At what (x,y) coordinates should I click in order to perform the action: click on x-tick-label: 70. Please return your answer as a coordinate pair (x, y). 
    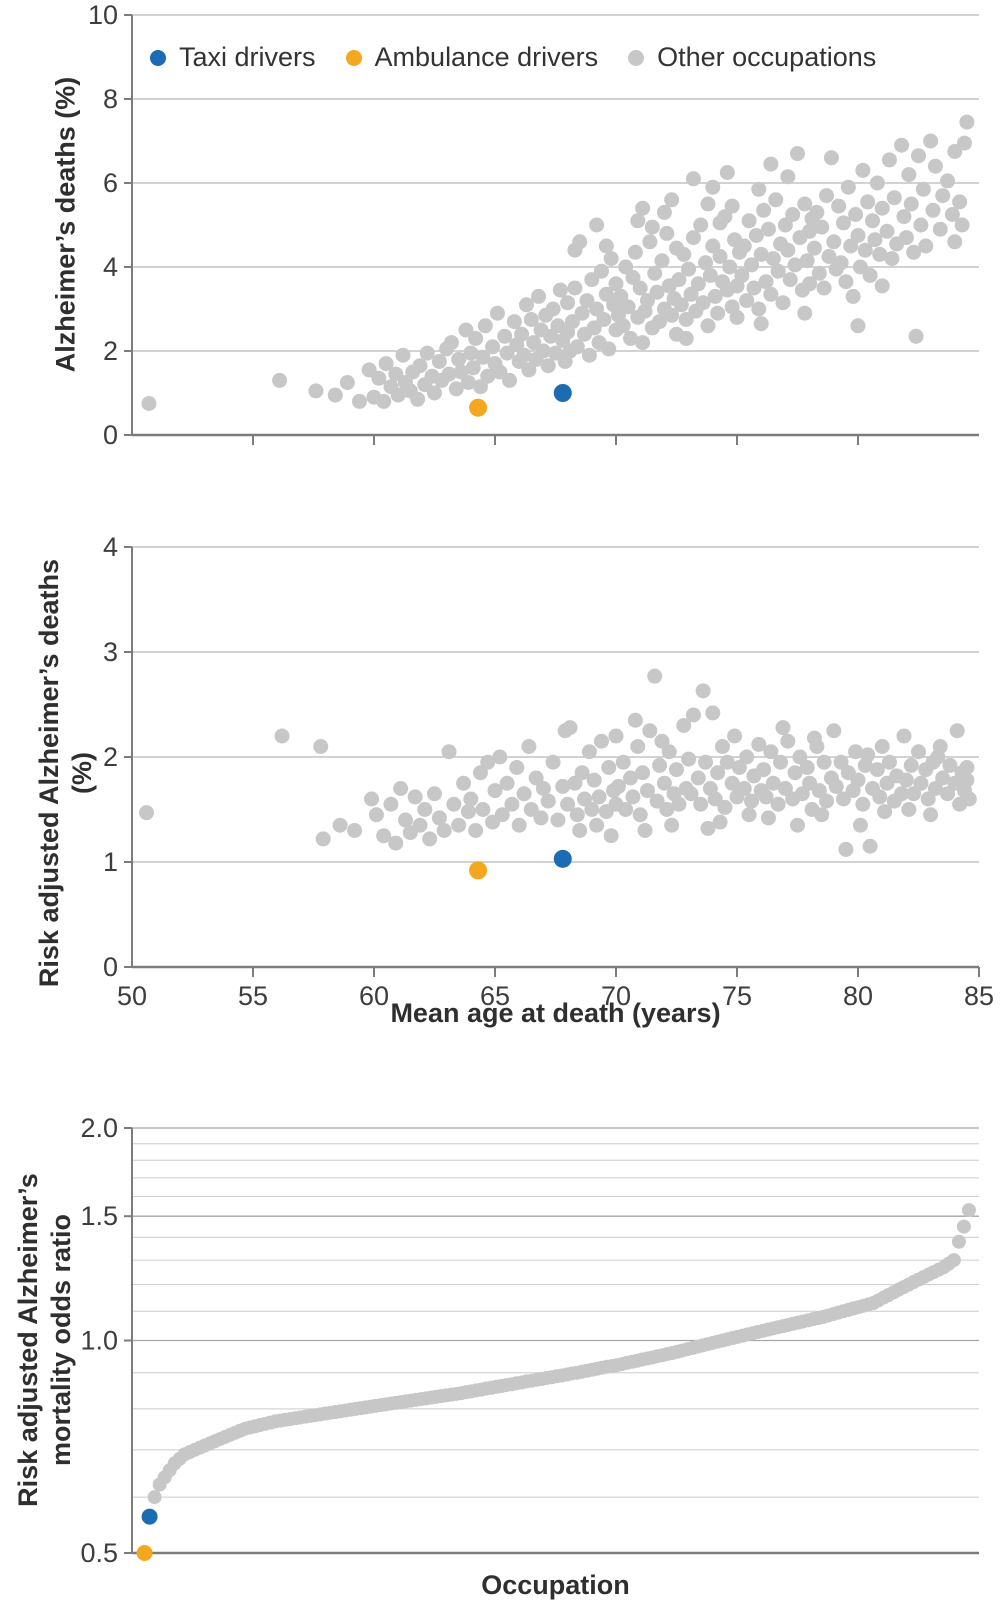
    Looking at the image, I should click on (616, 996).